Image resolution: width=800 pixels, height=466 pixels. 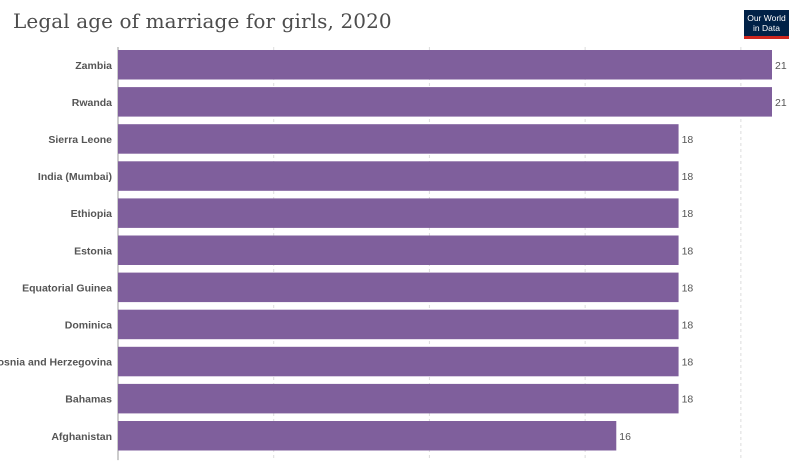 What do you see at coordinates (93, 66) in the screenshot?
I see `category-label: Zambia` at bounding box center [93, 66].